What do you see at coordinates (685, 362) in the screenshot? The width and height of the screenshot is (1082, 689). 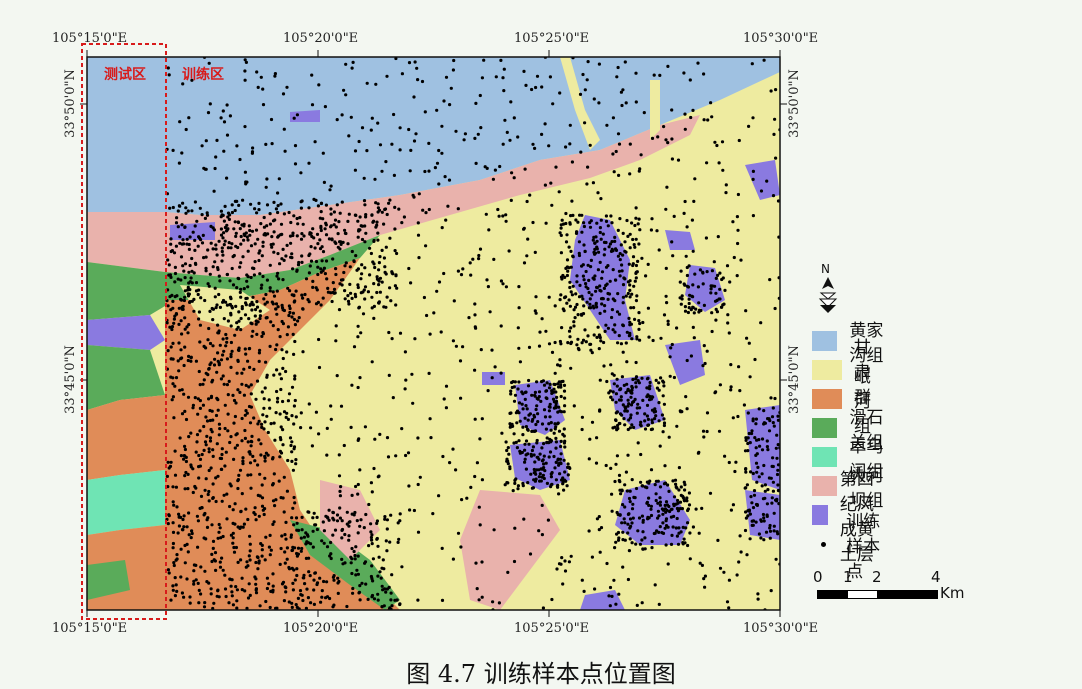 I see `loess-patch` at bounding box center [685, 362].